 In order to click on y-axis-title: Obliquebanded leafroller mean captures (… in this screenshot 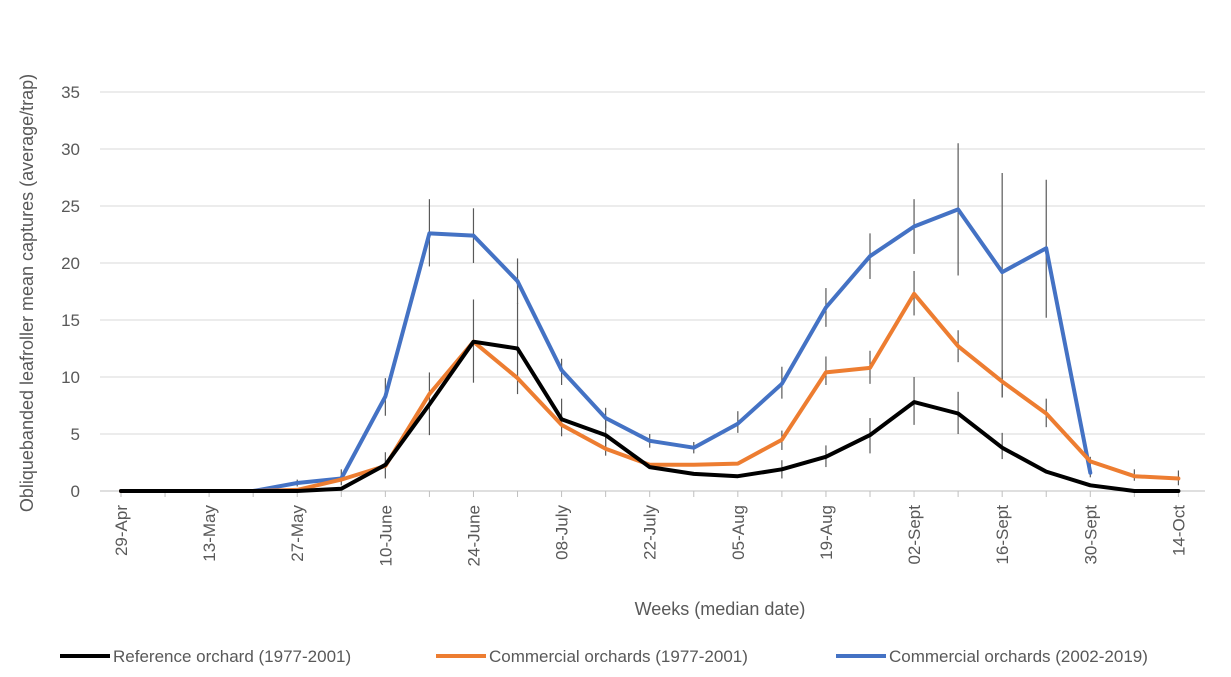, I will do `click(27, 293)`.